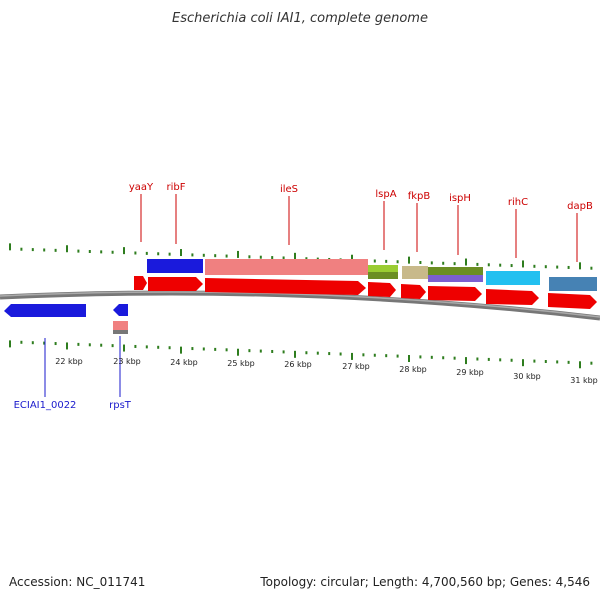 Image resolution: width=600 pixels, height=600 pixels. I want to click on gene-label-rpsT: rpsT, so click(120, 405).